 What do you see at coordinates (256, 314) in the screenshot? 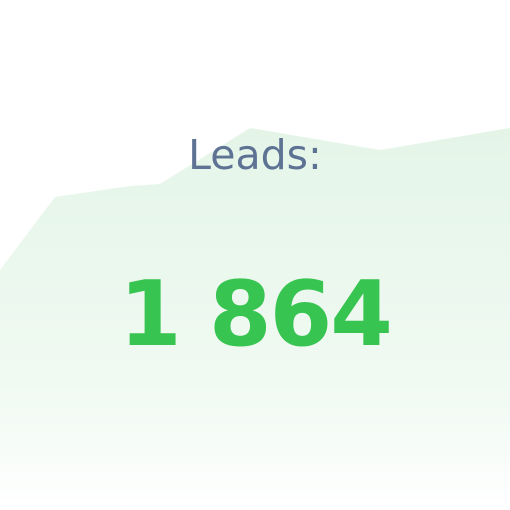
I see `leads-count: 1 864` at bounding box center [256, 314].